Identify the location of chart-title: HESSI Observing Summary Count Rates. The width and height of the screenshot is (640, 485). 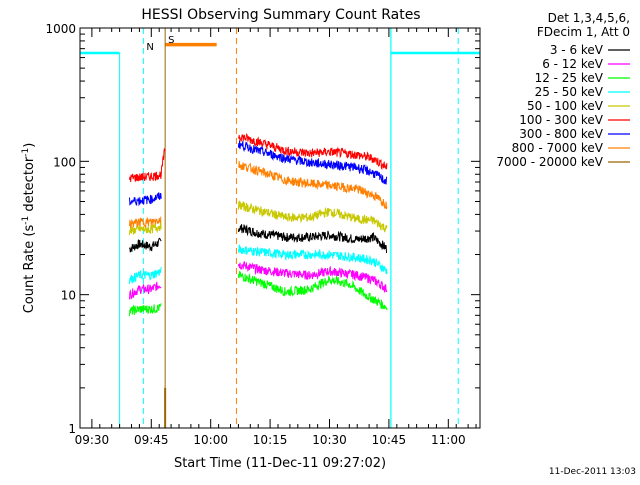
(280, 15).